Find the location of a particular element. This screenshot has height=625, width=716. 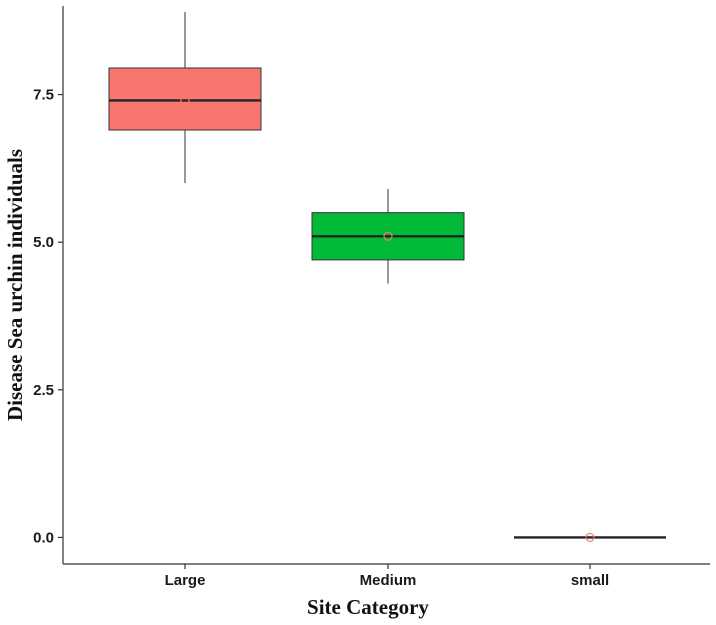

box-small is located at coordinates (590, 537).